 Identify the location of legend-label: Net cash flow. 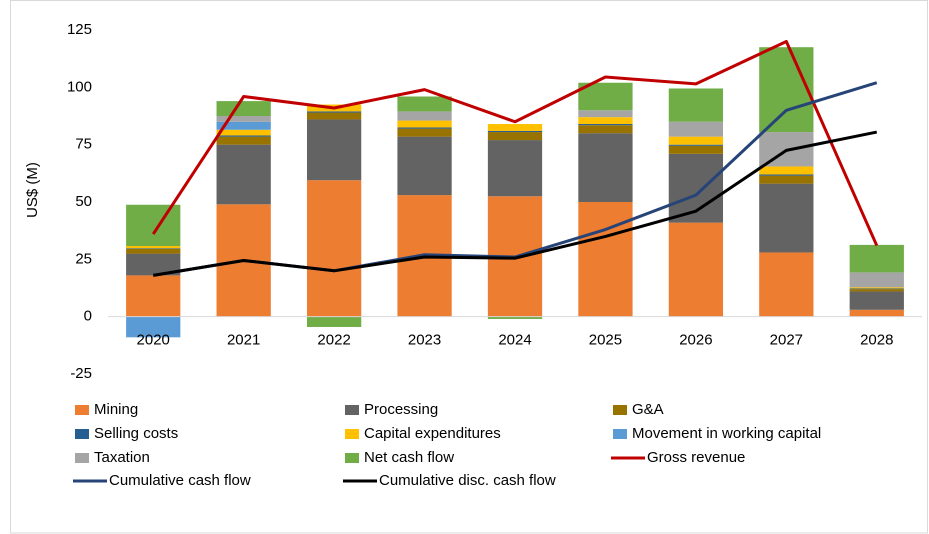
(409, 457).